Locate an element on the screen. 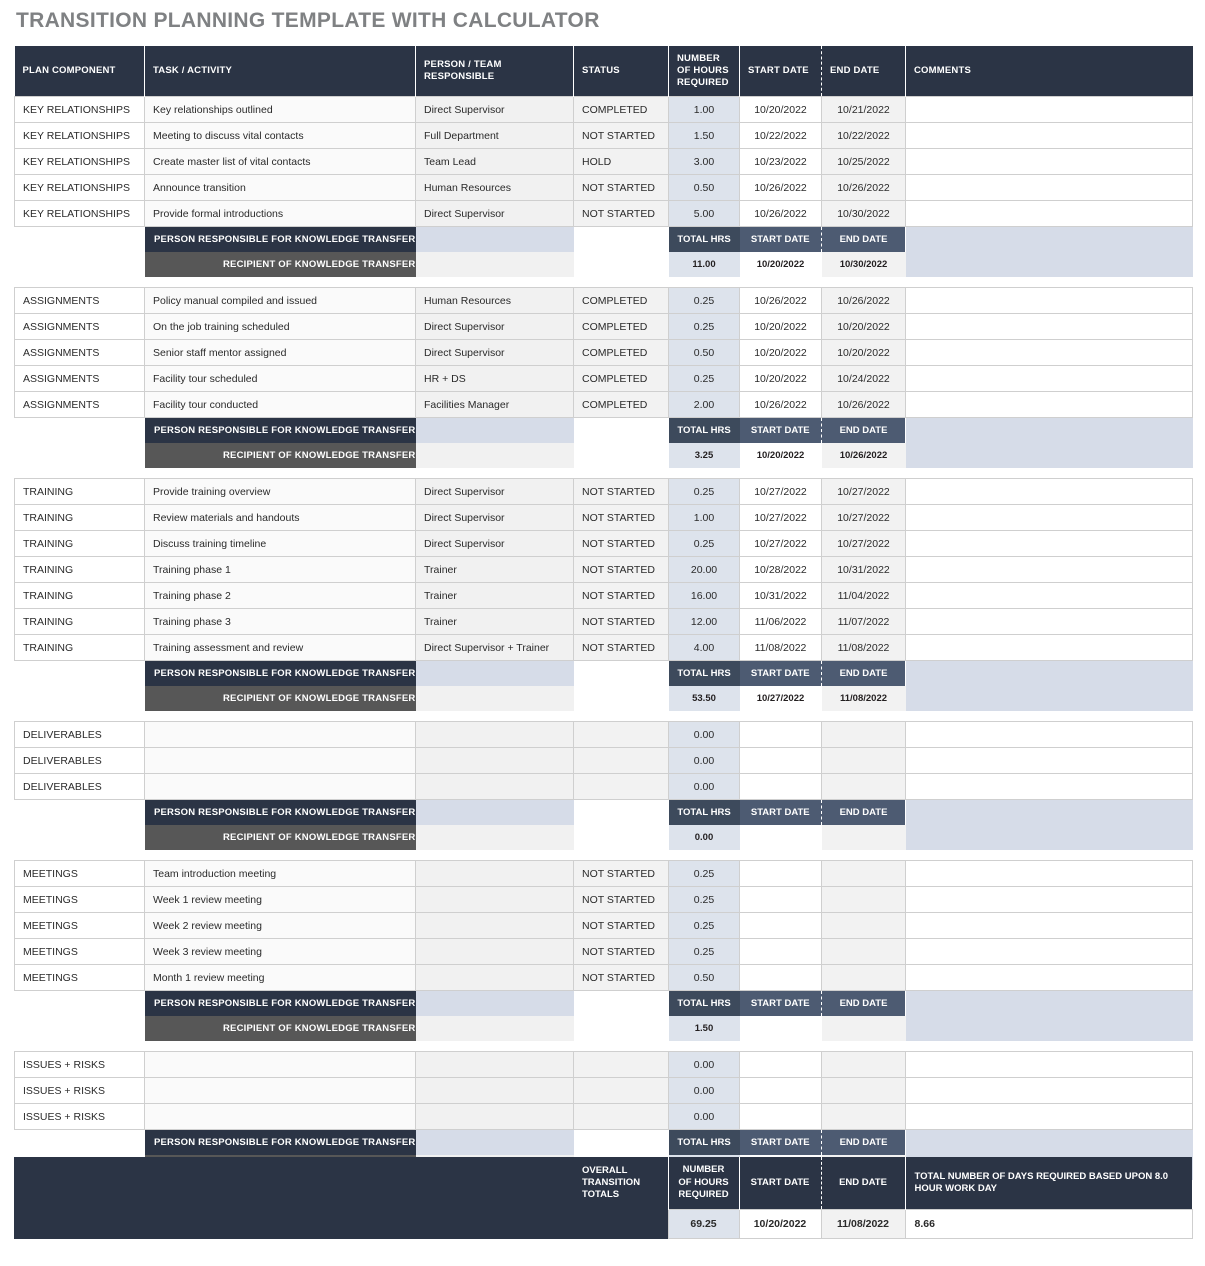 This screenshot has height=1266, width=1205. cell-task: Week 3 review meeting is located at coordinates (280, 951).